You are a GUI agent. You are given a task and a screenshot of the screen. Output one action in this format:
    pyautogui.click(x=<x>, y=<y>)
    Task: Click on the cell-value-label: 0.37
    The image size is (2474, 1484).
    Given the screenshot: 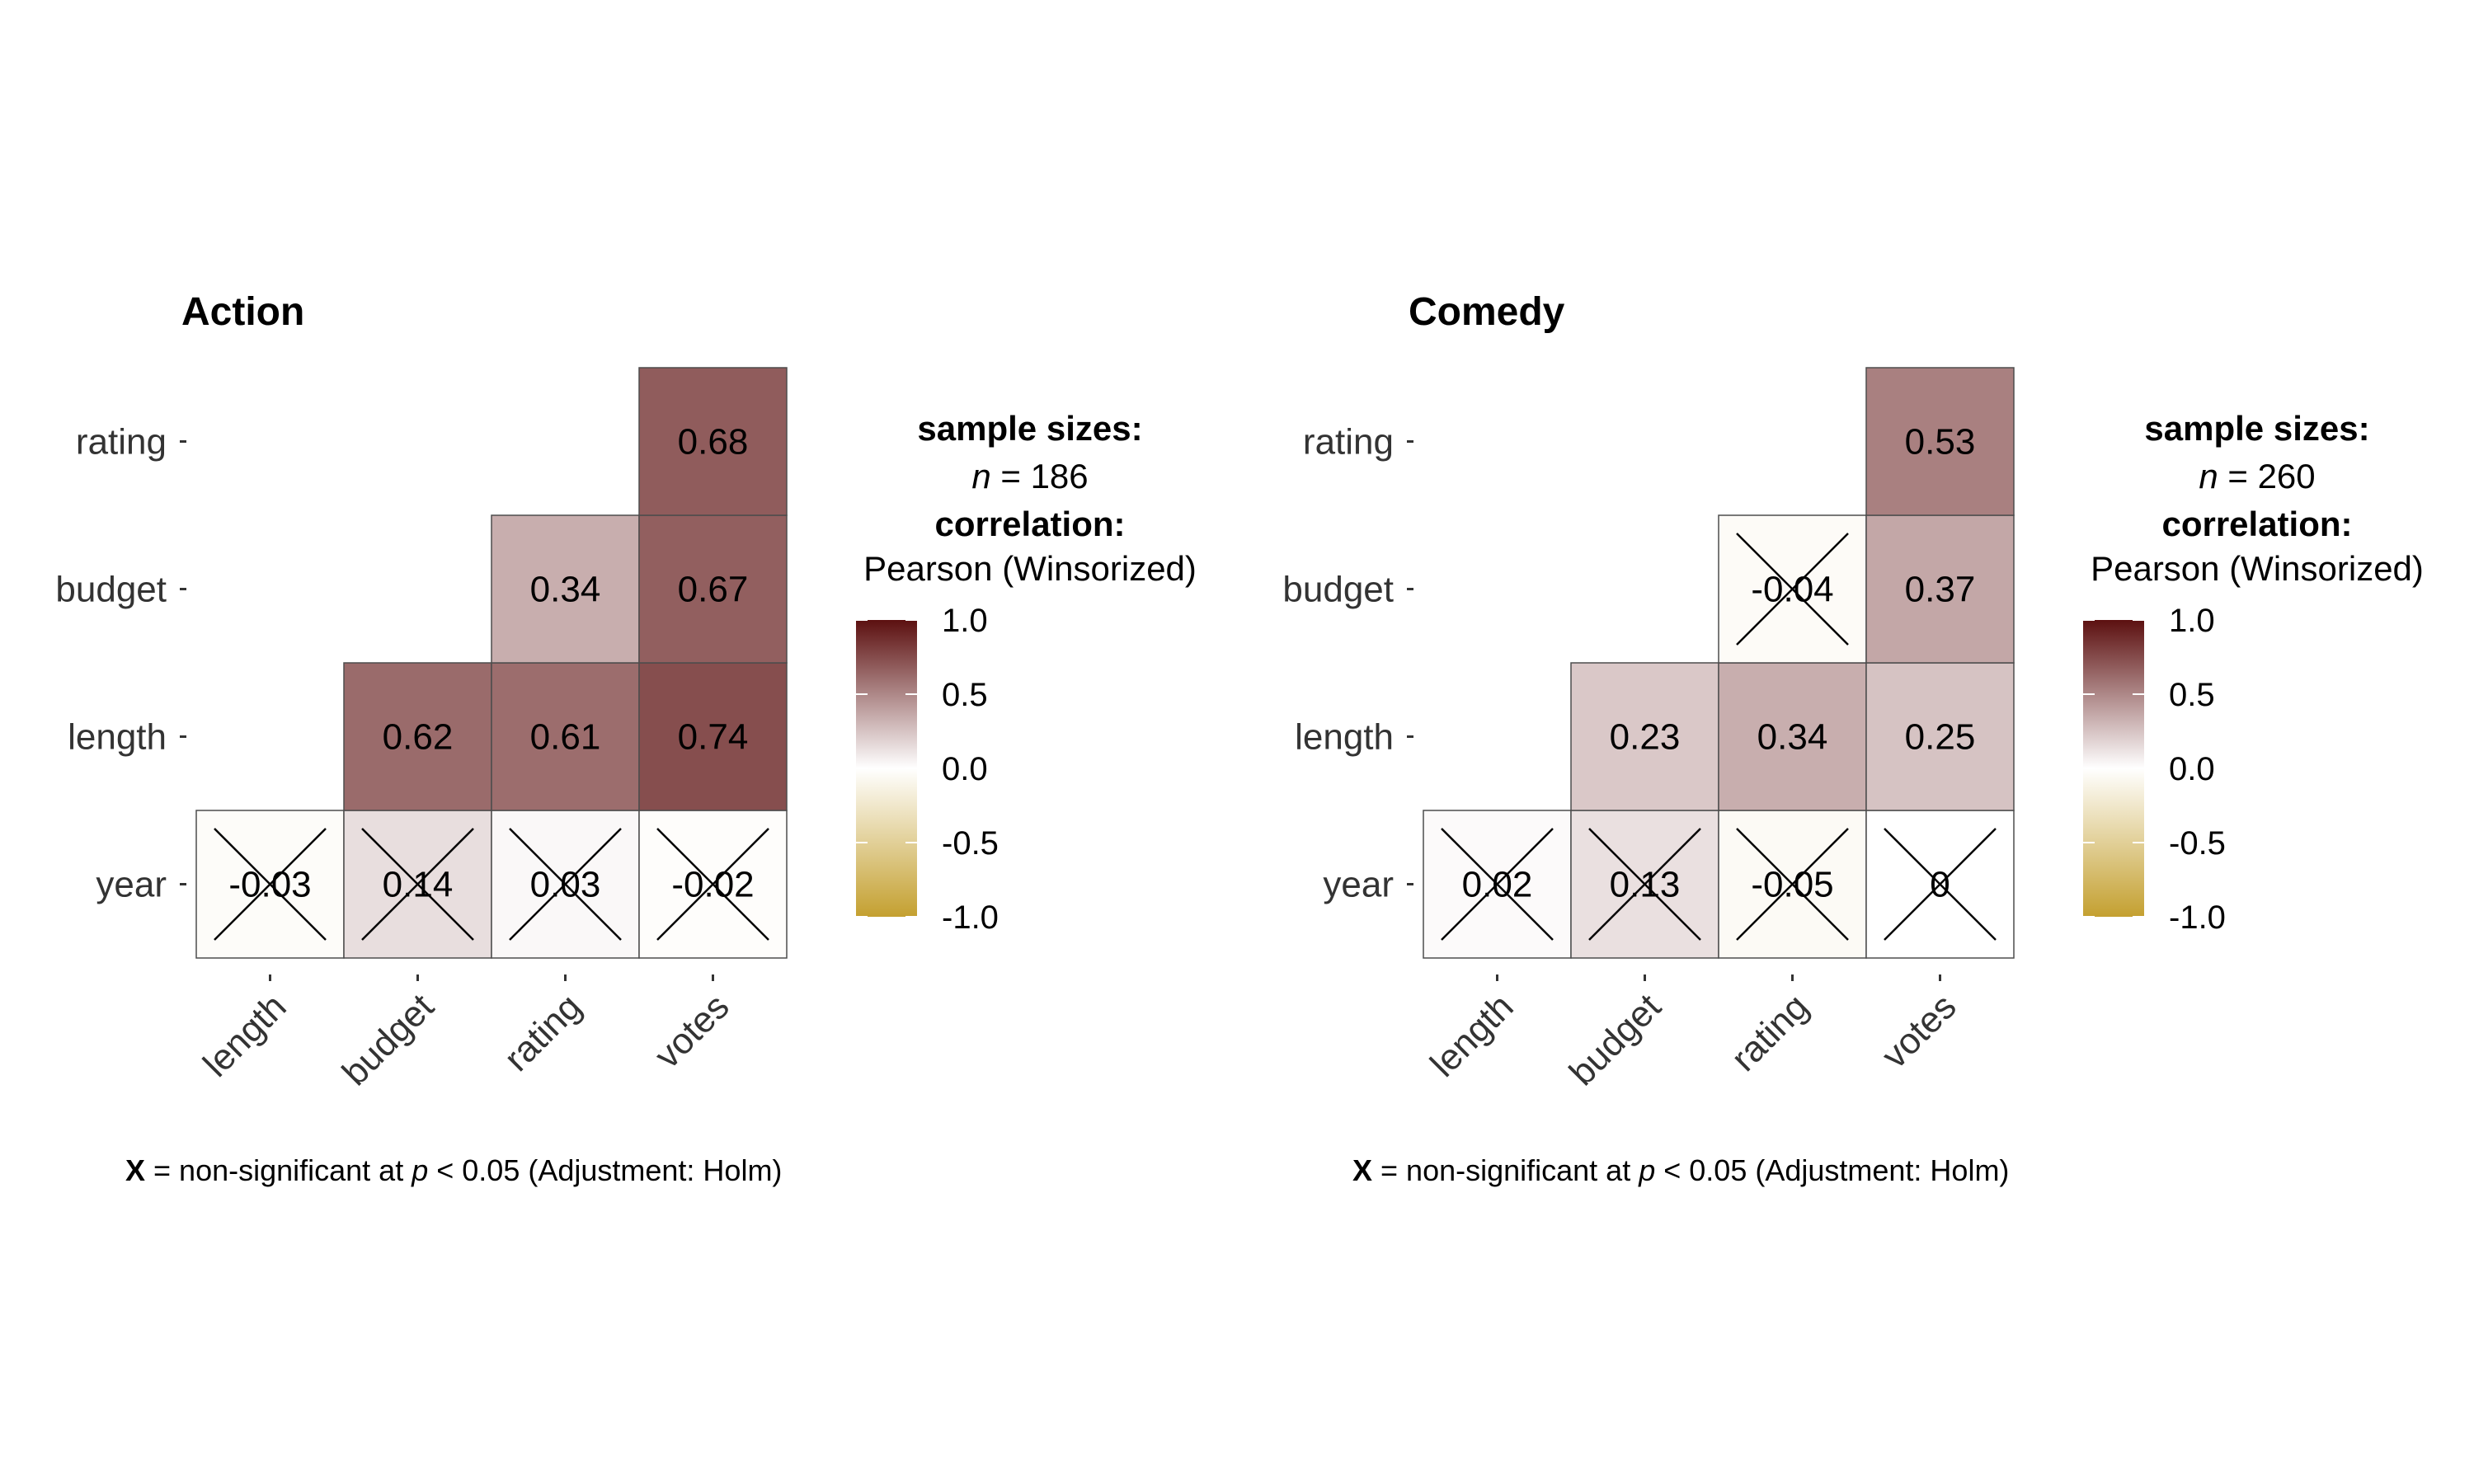 What is the action you would take?
    pyautogui.click(x=1940, y=590)
    